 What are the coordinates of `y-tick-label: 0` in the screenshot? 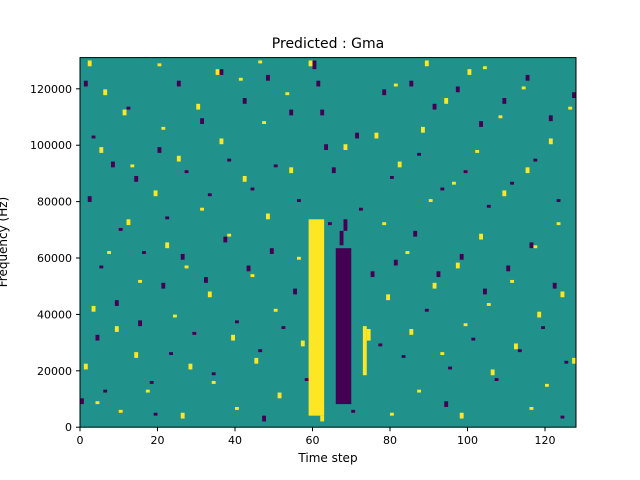 It's located at (68, 427).